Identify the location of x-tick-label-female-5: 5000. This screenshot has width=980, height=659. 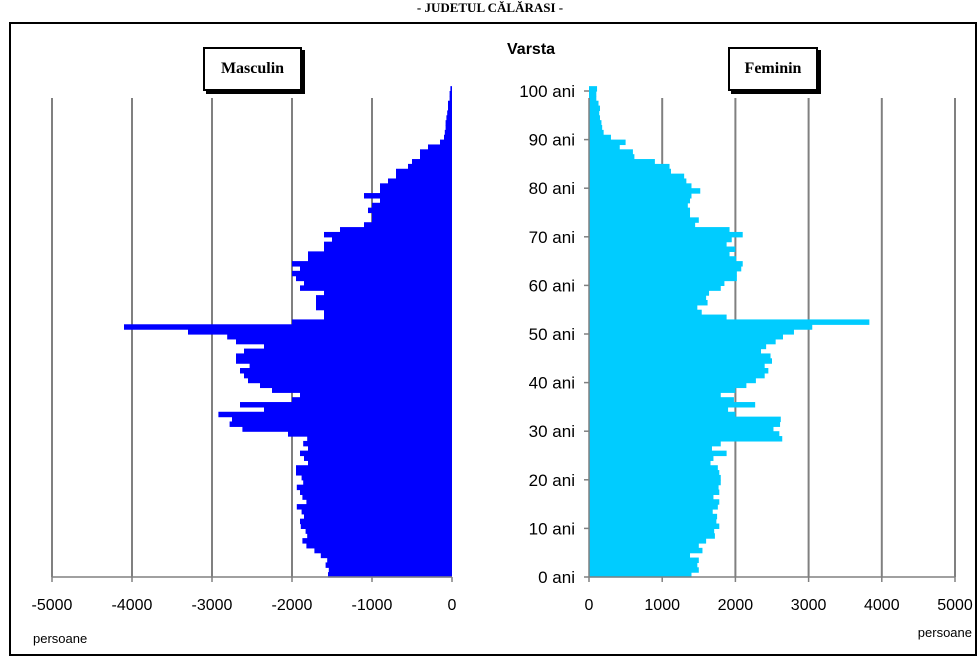
(955, 605).